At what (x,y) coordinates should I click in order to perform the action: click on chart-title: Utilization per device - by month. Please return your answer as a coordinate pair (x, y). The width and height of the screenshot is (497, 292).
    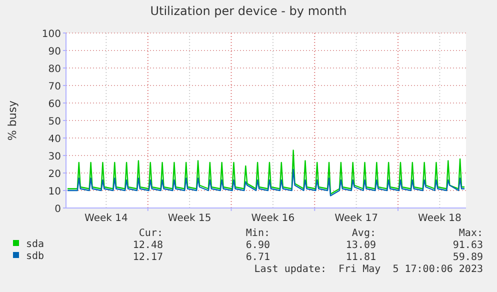
    Looking at the image, I should click on (248, 11).